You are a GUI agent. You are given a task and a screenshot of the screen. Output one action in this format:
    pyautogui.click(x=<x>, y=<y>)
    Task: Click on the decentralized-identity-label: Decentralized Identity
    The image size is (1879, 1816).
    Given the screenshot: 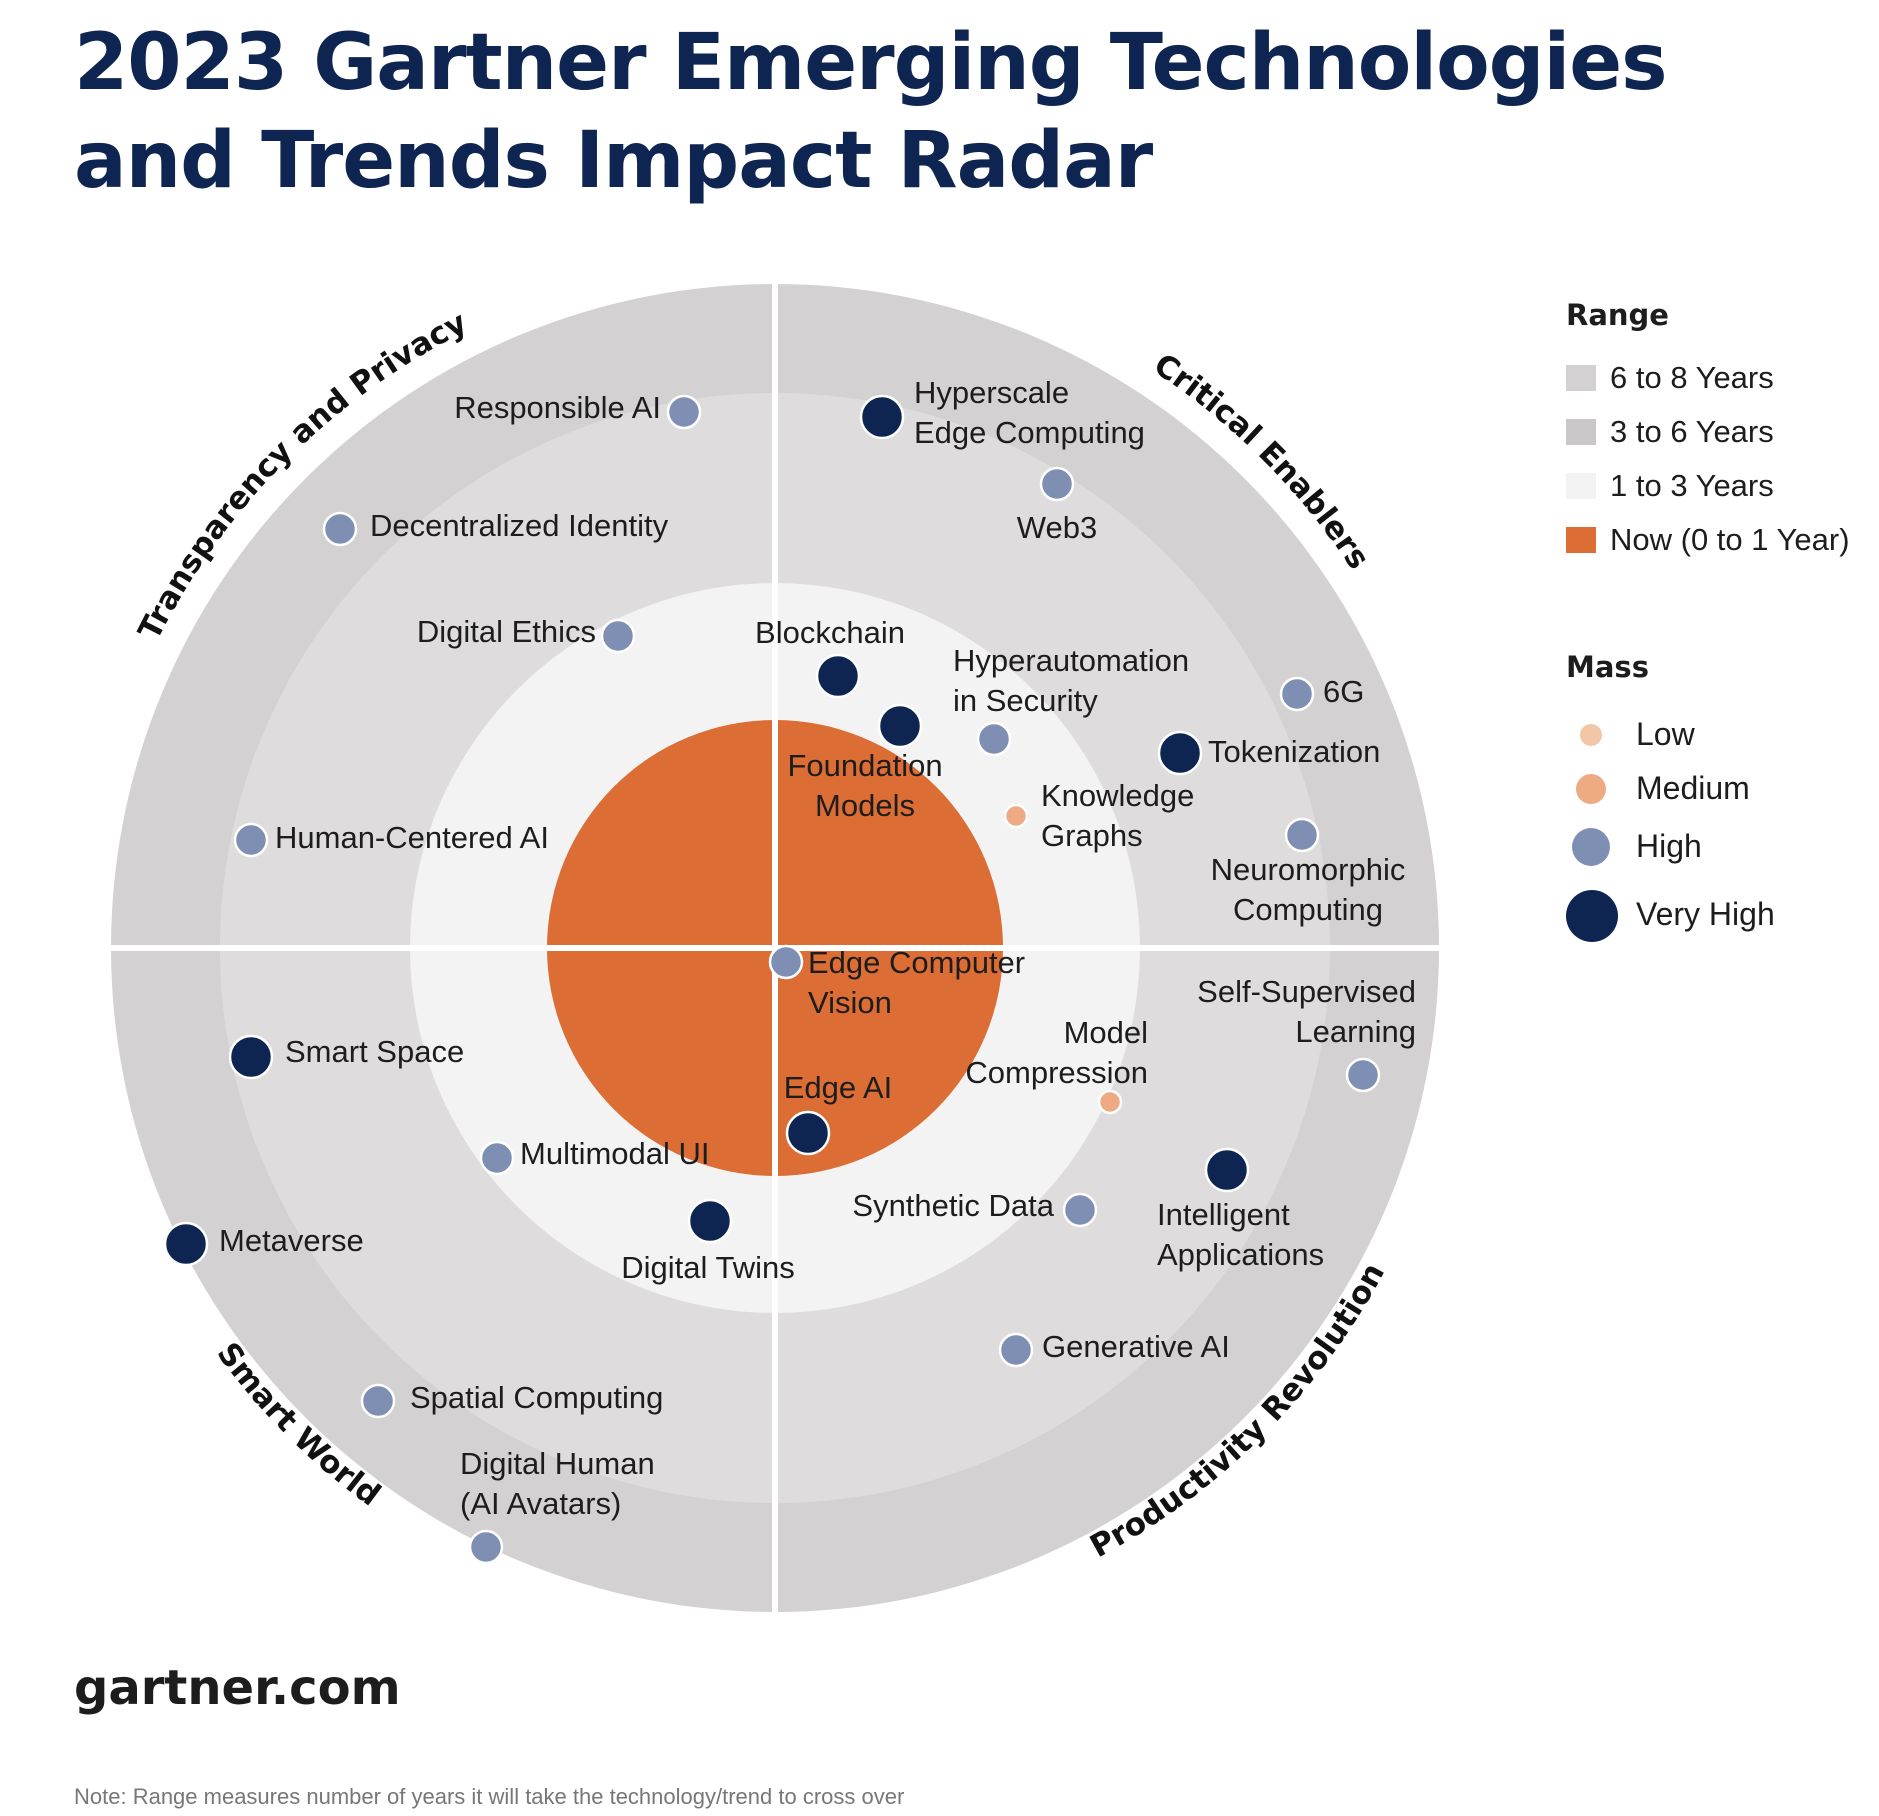 What is the action you would take?
    pyautogui.click(x=519, y=525)
    